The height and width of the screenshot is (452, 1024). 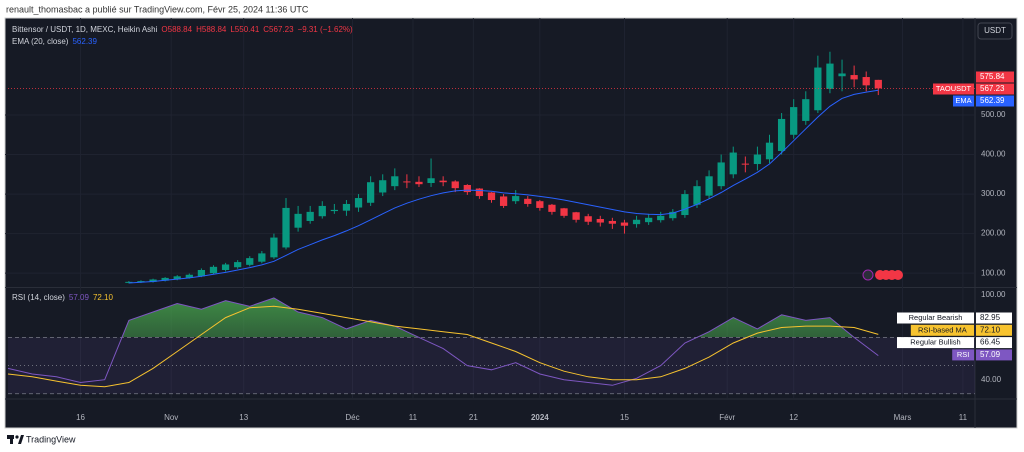 What do you see at coordinates (40, 41) in the screenshot?
I see `legend-text: EMA (20, close)` at bounding box center [40, 41].